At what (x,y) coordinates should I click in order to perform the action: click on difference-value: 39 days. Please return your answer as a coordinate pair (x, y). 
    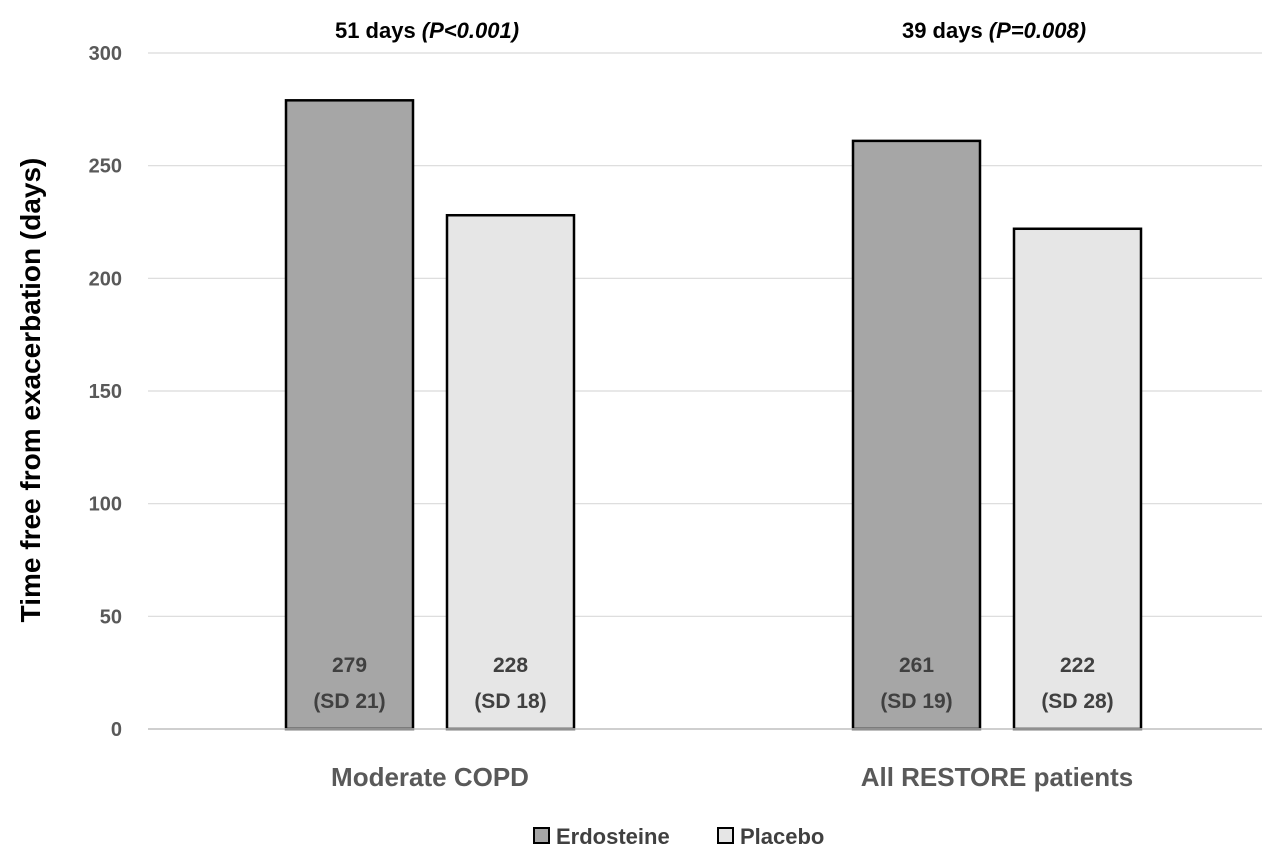
    Looking at the image, I should click on (945, 30).